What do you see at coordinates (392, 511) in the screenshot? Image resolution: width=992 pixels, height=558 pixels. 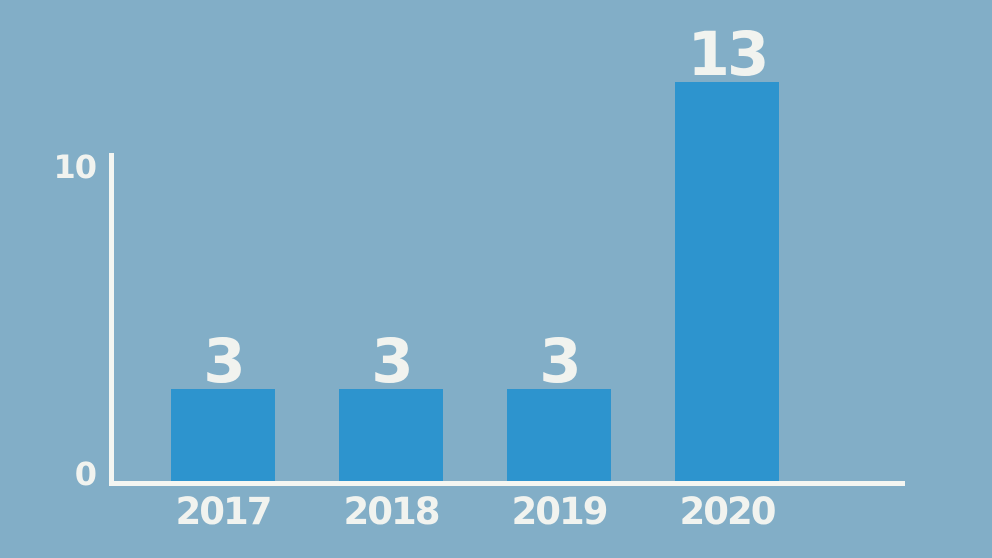 I see `x-tick-label-2018: 2018` at bounding box center [392, 511].